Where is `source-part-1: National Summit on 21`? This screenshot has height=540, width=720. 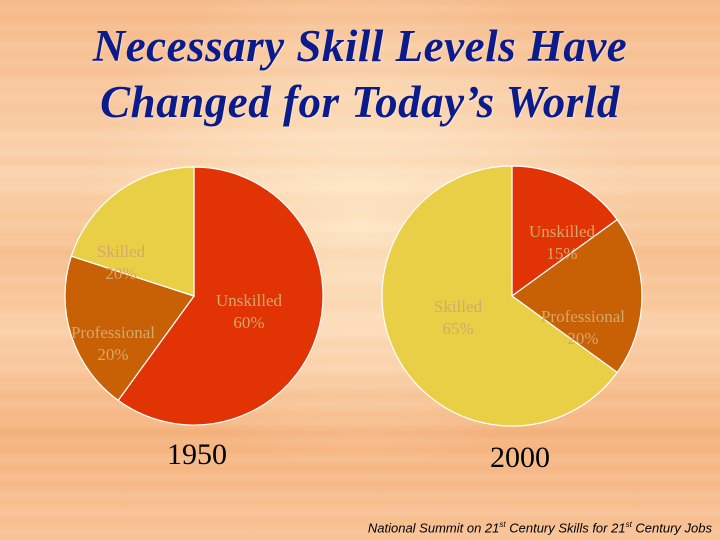 source-part-1: National Summit on 21 is located at coordinates (433, 528).